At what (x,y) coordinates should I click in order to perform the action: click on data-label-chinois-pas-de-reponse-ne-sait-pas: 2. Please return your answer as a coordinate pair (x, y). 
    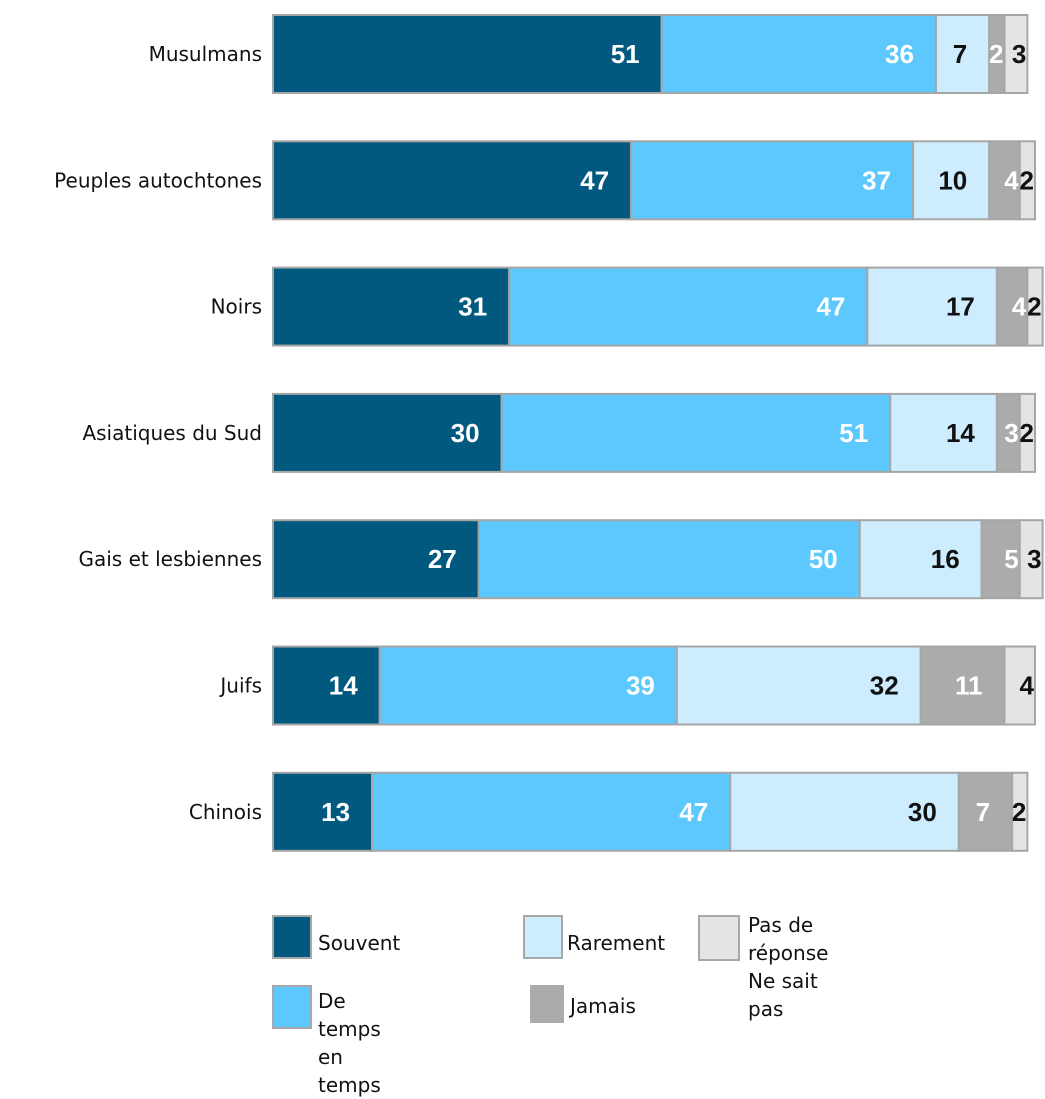
    Looking at the image, I should click on (1019, 812).